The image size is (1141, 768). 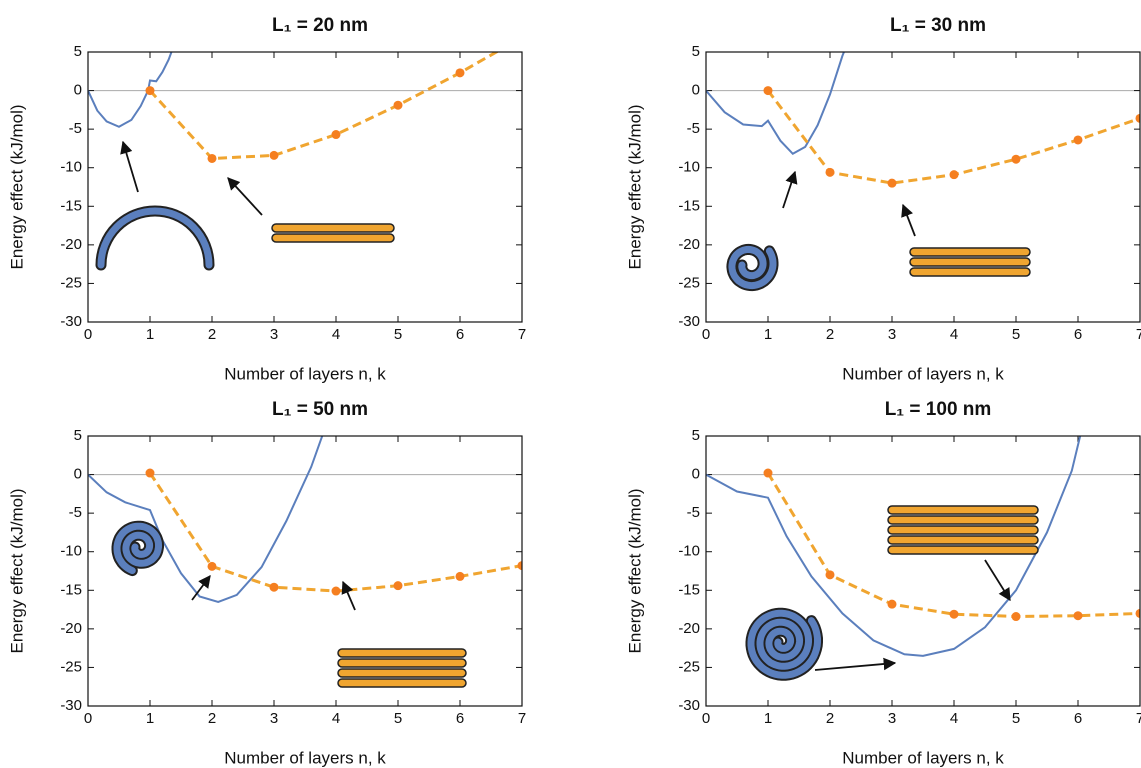 I want to click on y-tick-label: -15, so click(x=689, y=589).